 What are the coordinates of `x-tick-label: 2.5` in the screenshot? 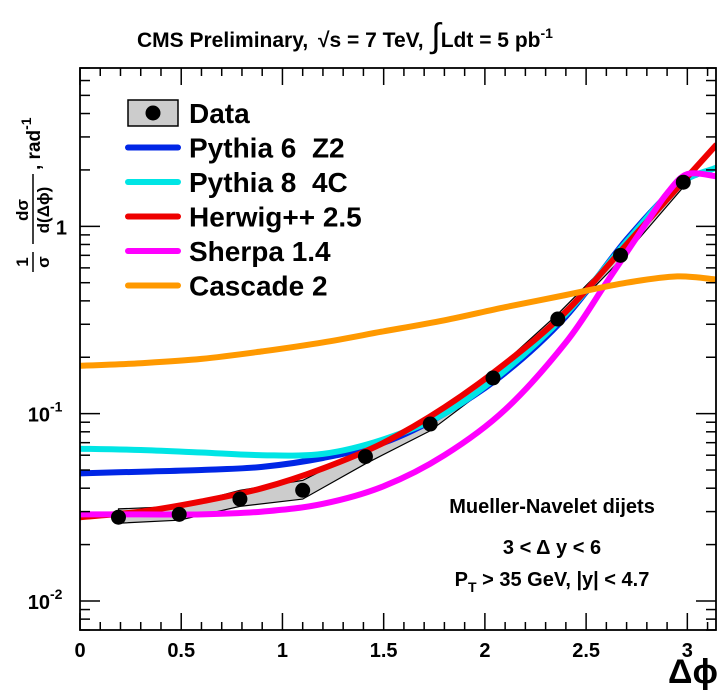 It's located at (586, 651).